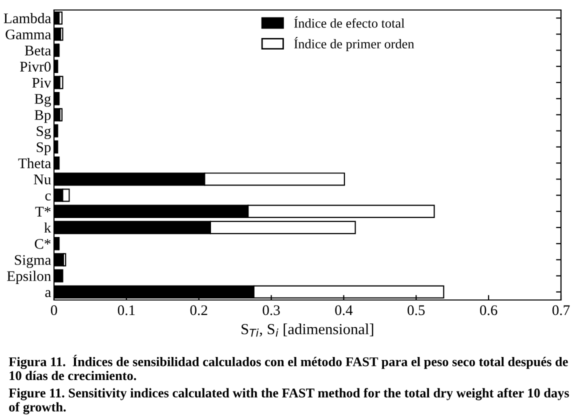 Image resolution: width=576 pixels, height=415 pixels. I want to click on legend-label: Índice de efecto total, so click(349, 22).